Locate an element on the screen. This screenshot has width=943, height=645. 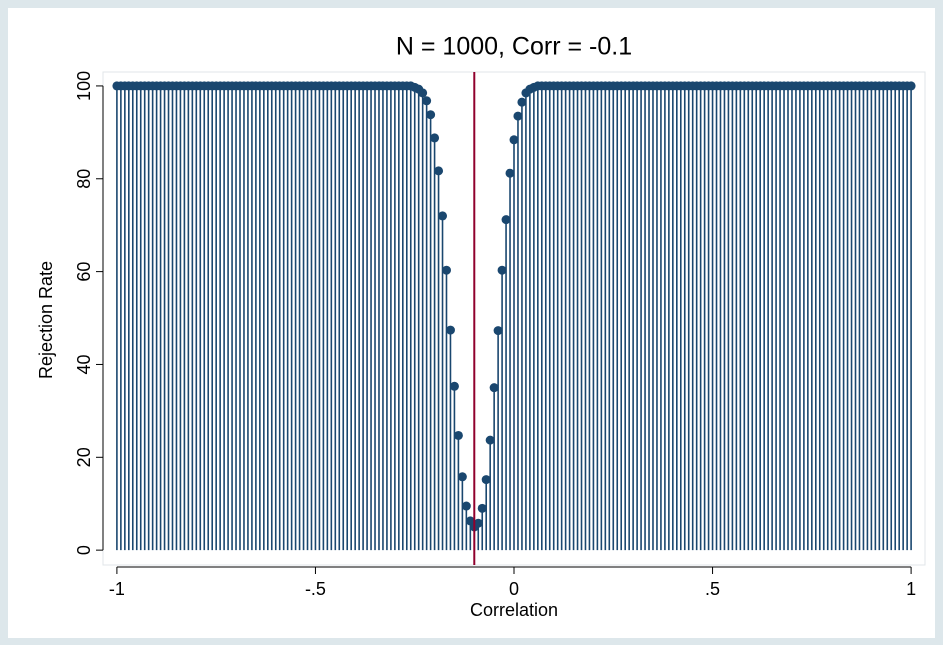
x-tick-label: -.5 is located at coordinates (315, 589).